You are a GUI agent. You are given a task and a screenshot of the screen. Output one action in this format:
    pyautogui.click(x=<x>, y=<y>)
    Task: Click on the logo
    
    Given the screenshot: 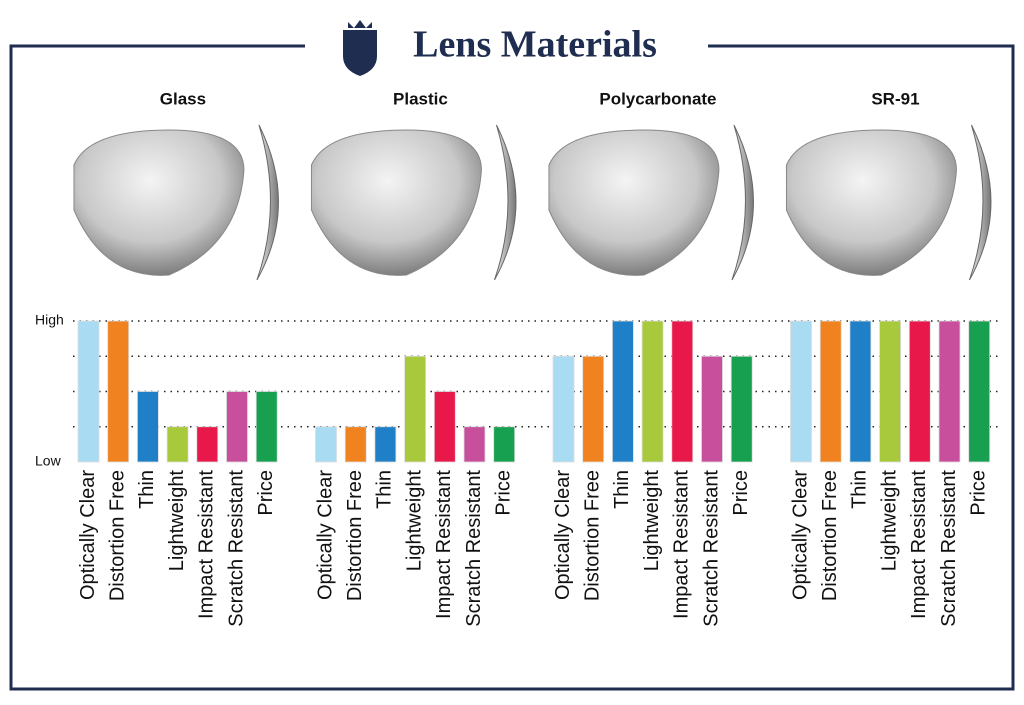 What is the action you would take?
    pyautogui.click(x=360, y=48)
    